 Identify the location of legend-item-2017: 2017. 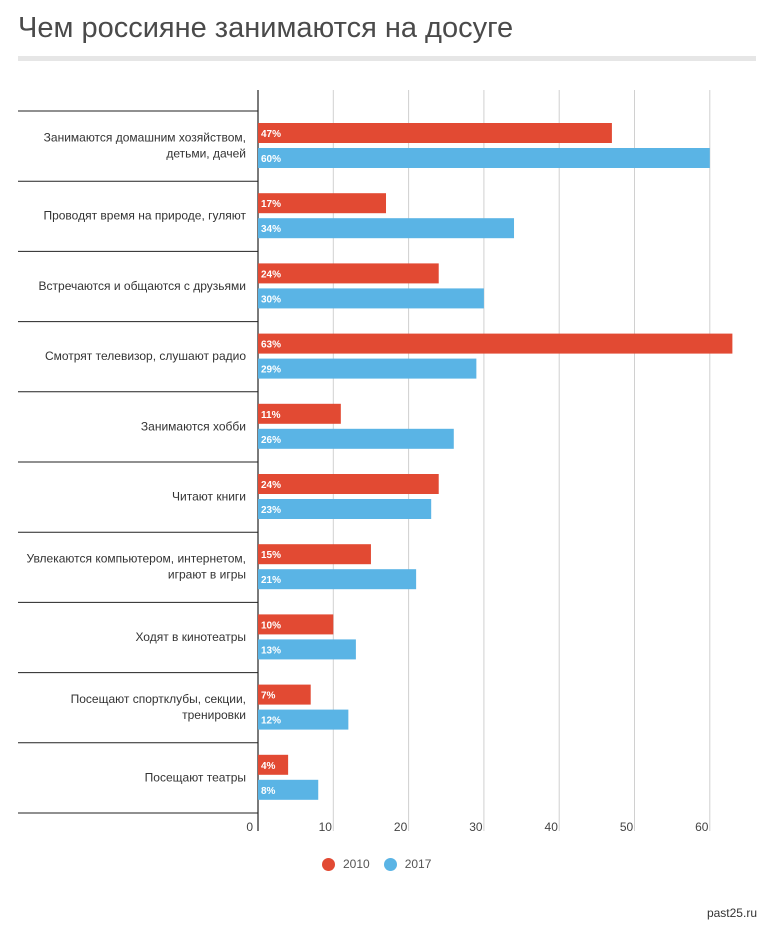
(407, 864).